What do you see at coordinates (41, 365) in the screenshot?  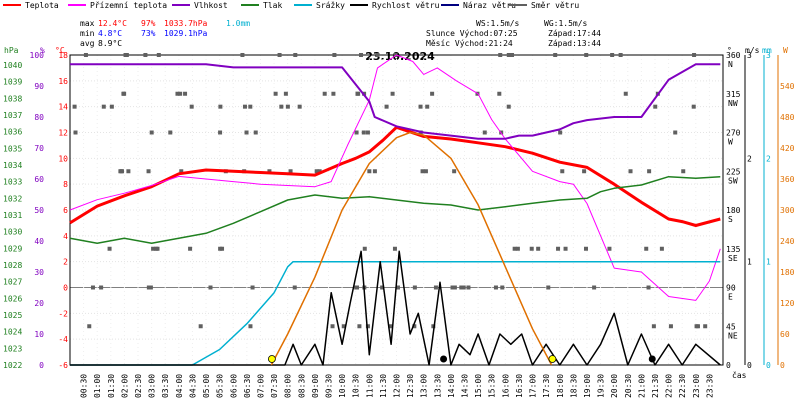 I see `tick-pct: 0` at bounding box center [41, 365].